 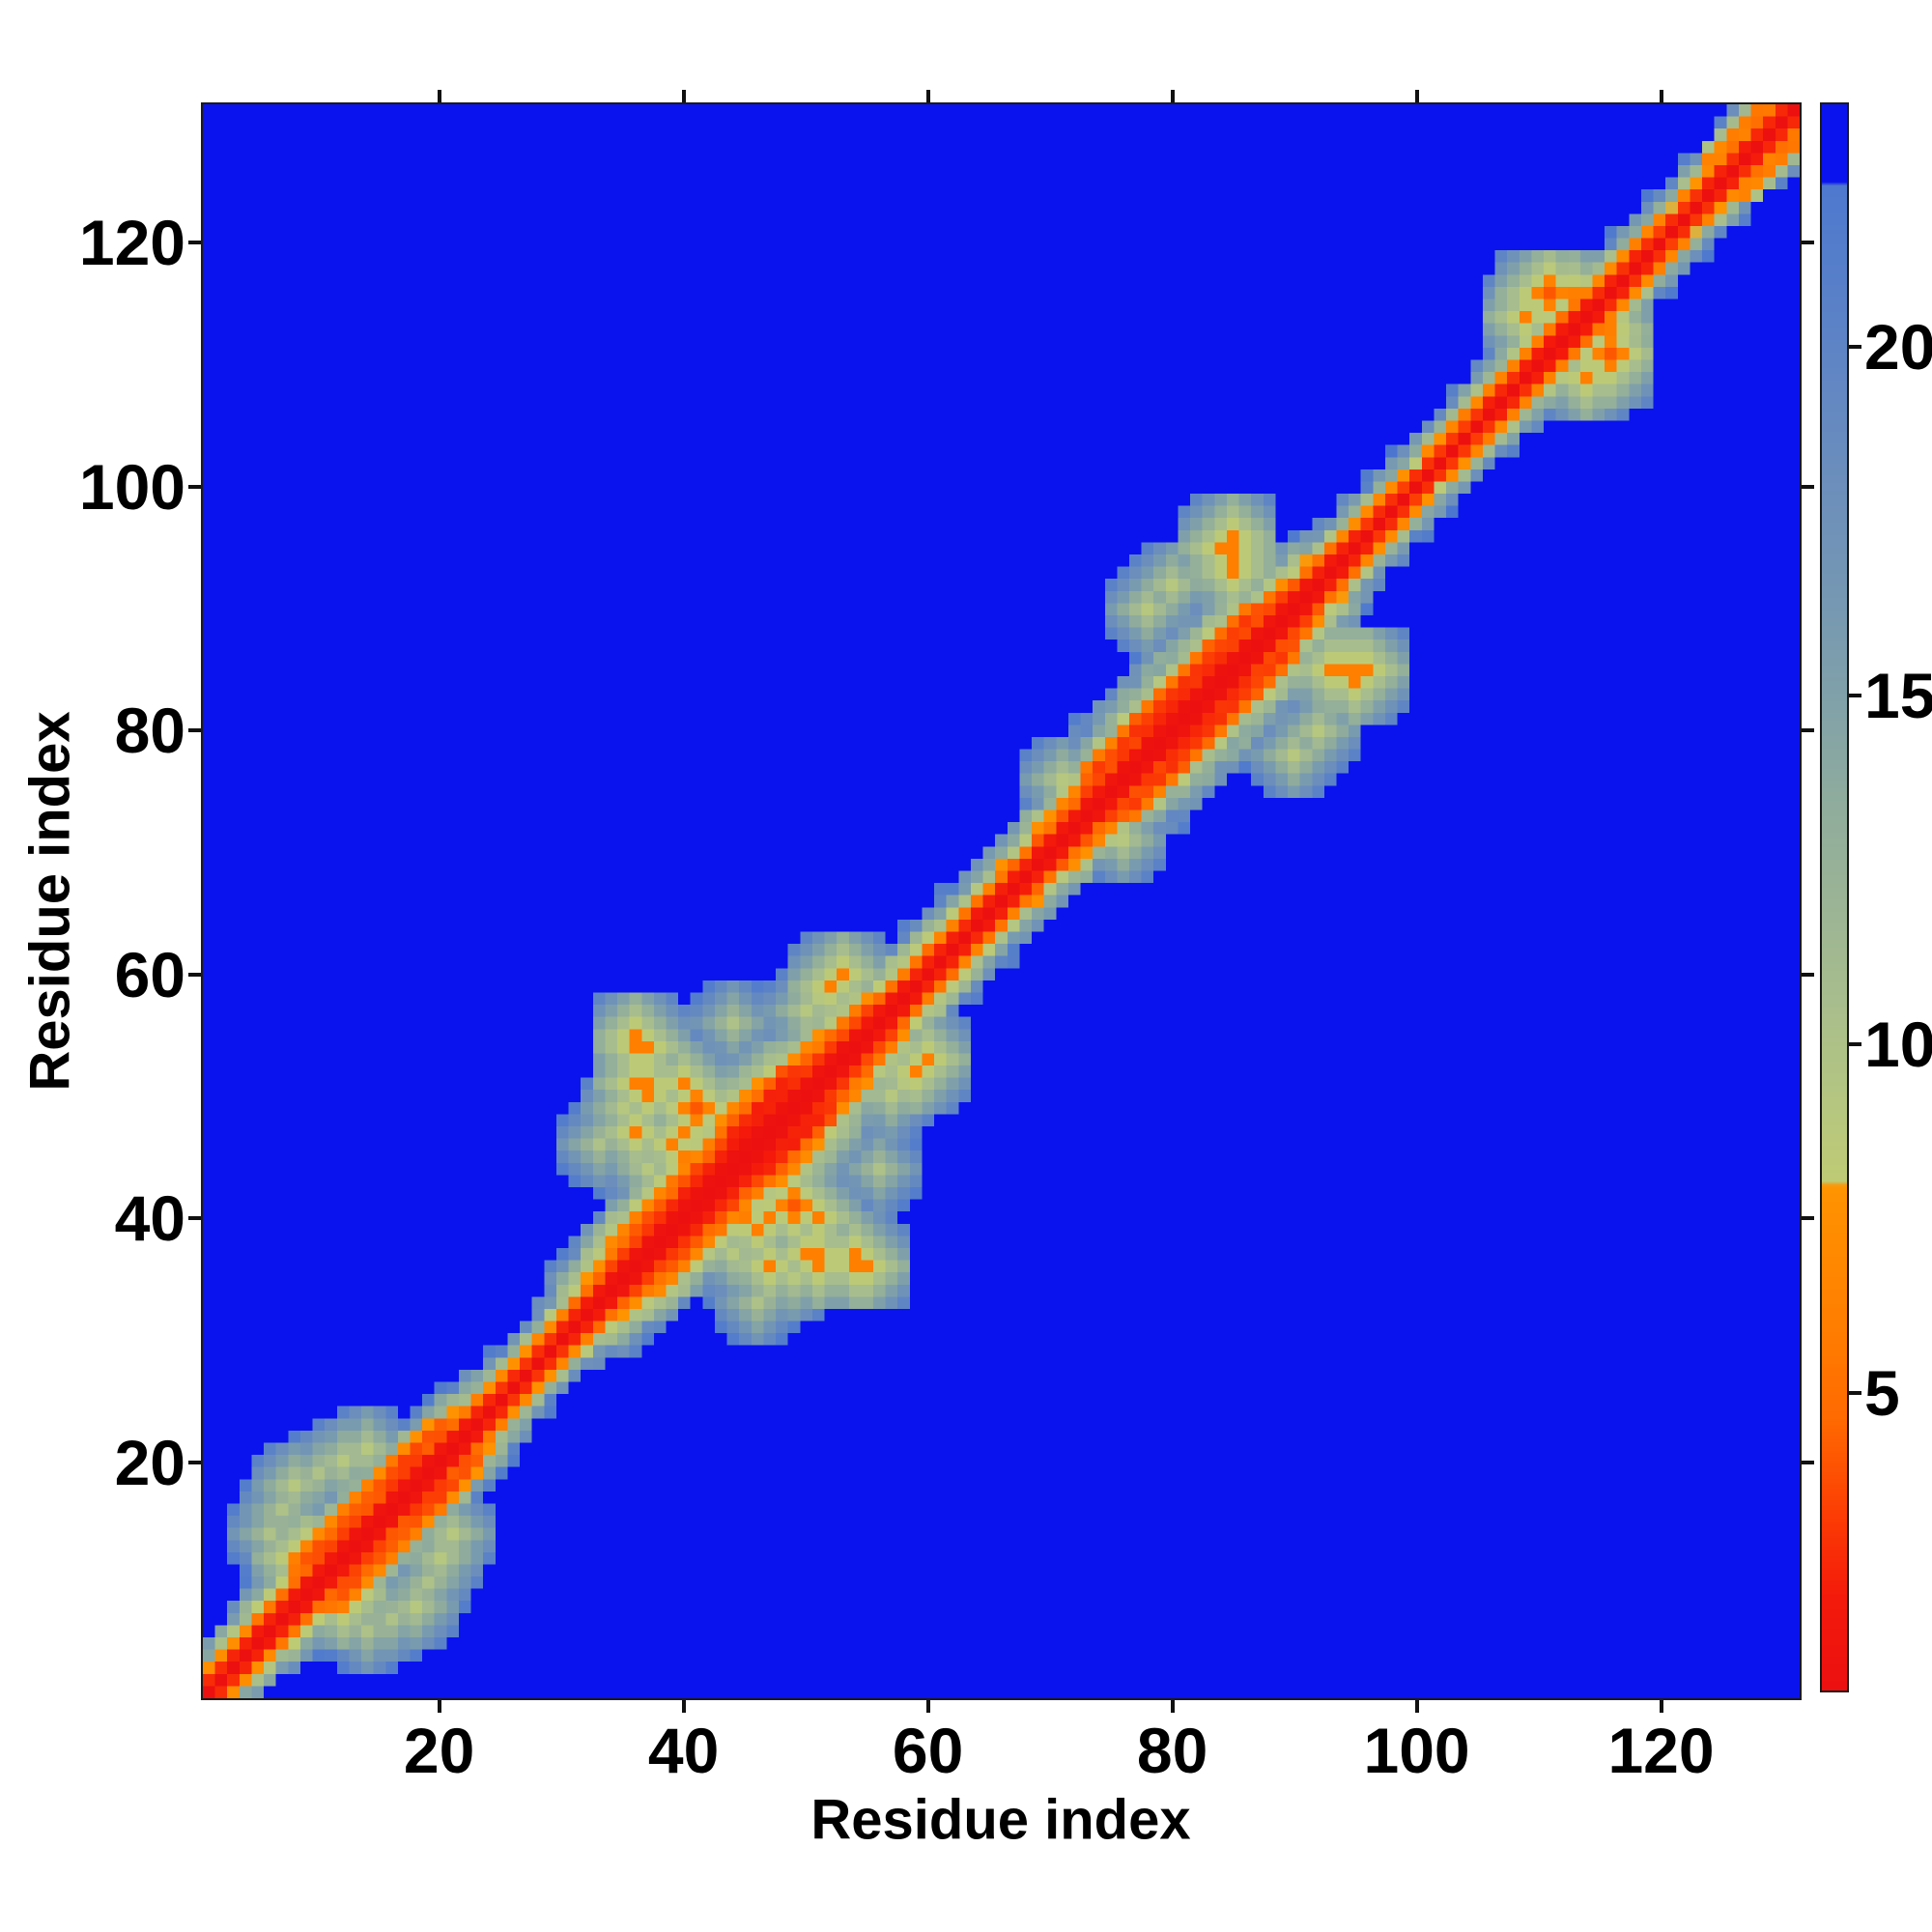 I want to click on y-tick-label: 100, so click(x=131, y=486).